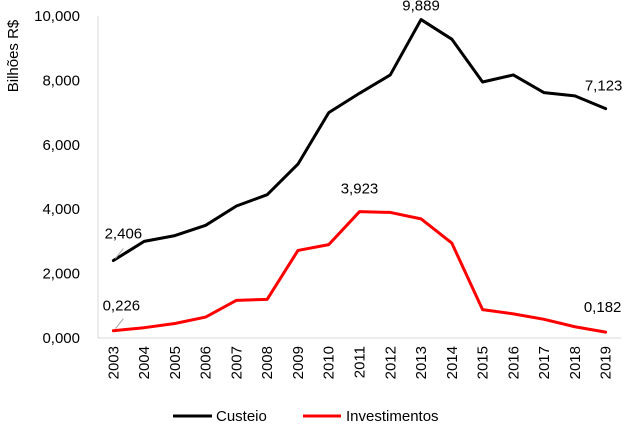  I want to click on x-tick-label: 2019, so click(606, 362).